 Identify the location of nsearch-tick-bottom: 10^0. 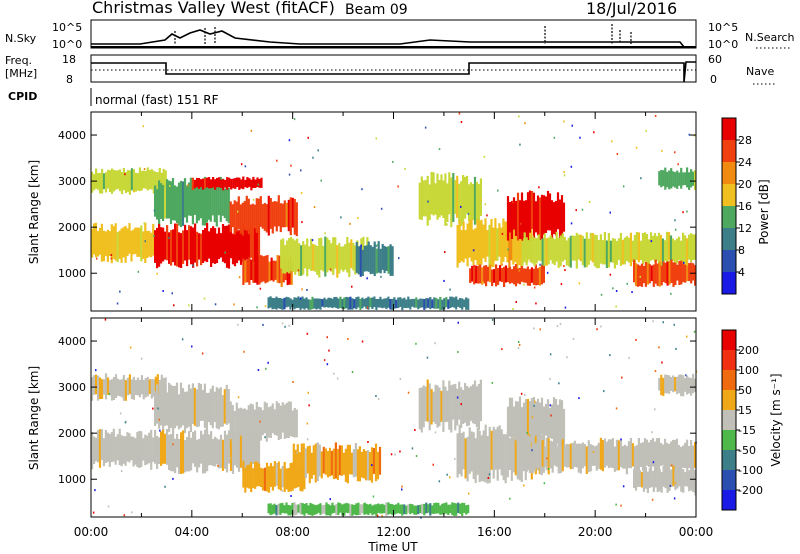
(723, 44).